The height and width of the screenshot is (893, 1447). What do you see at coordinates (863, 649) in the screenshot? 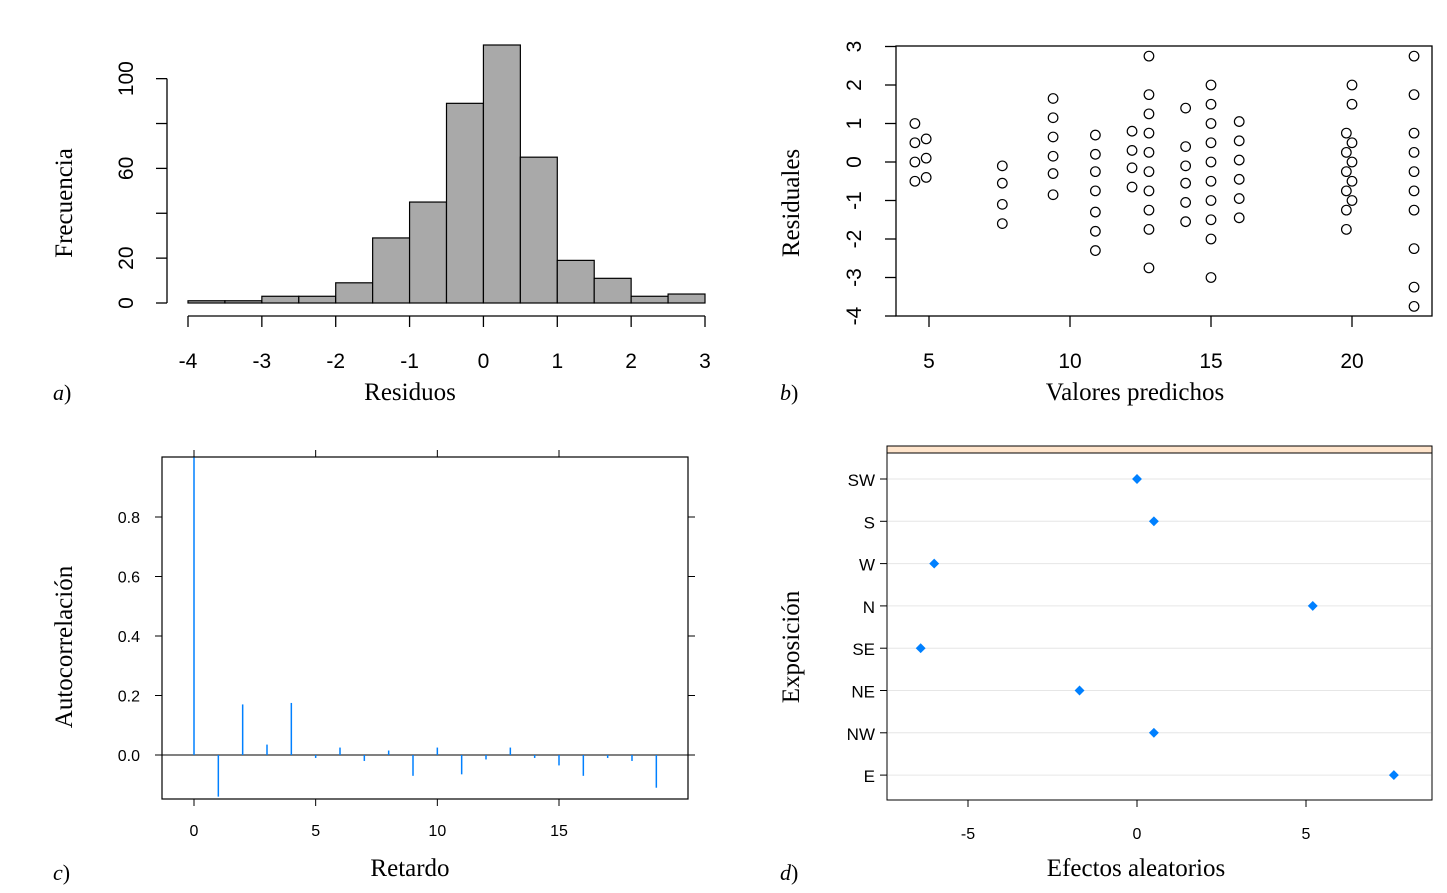
I see `y-tick-label: SE` at bounding box center [863, 649].